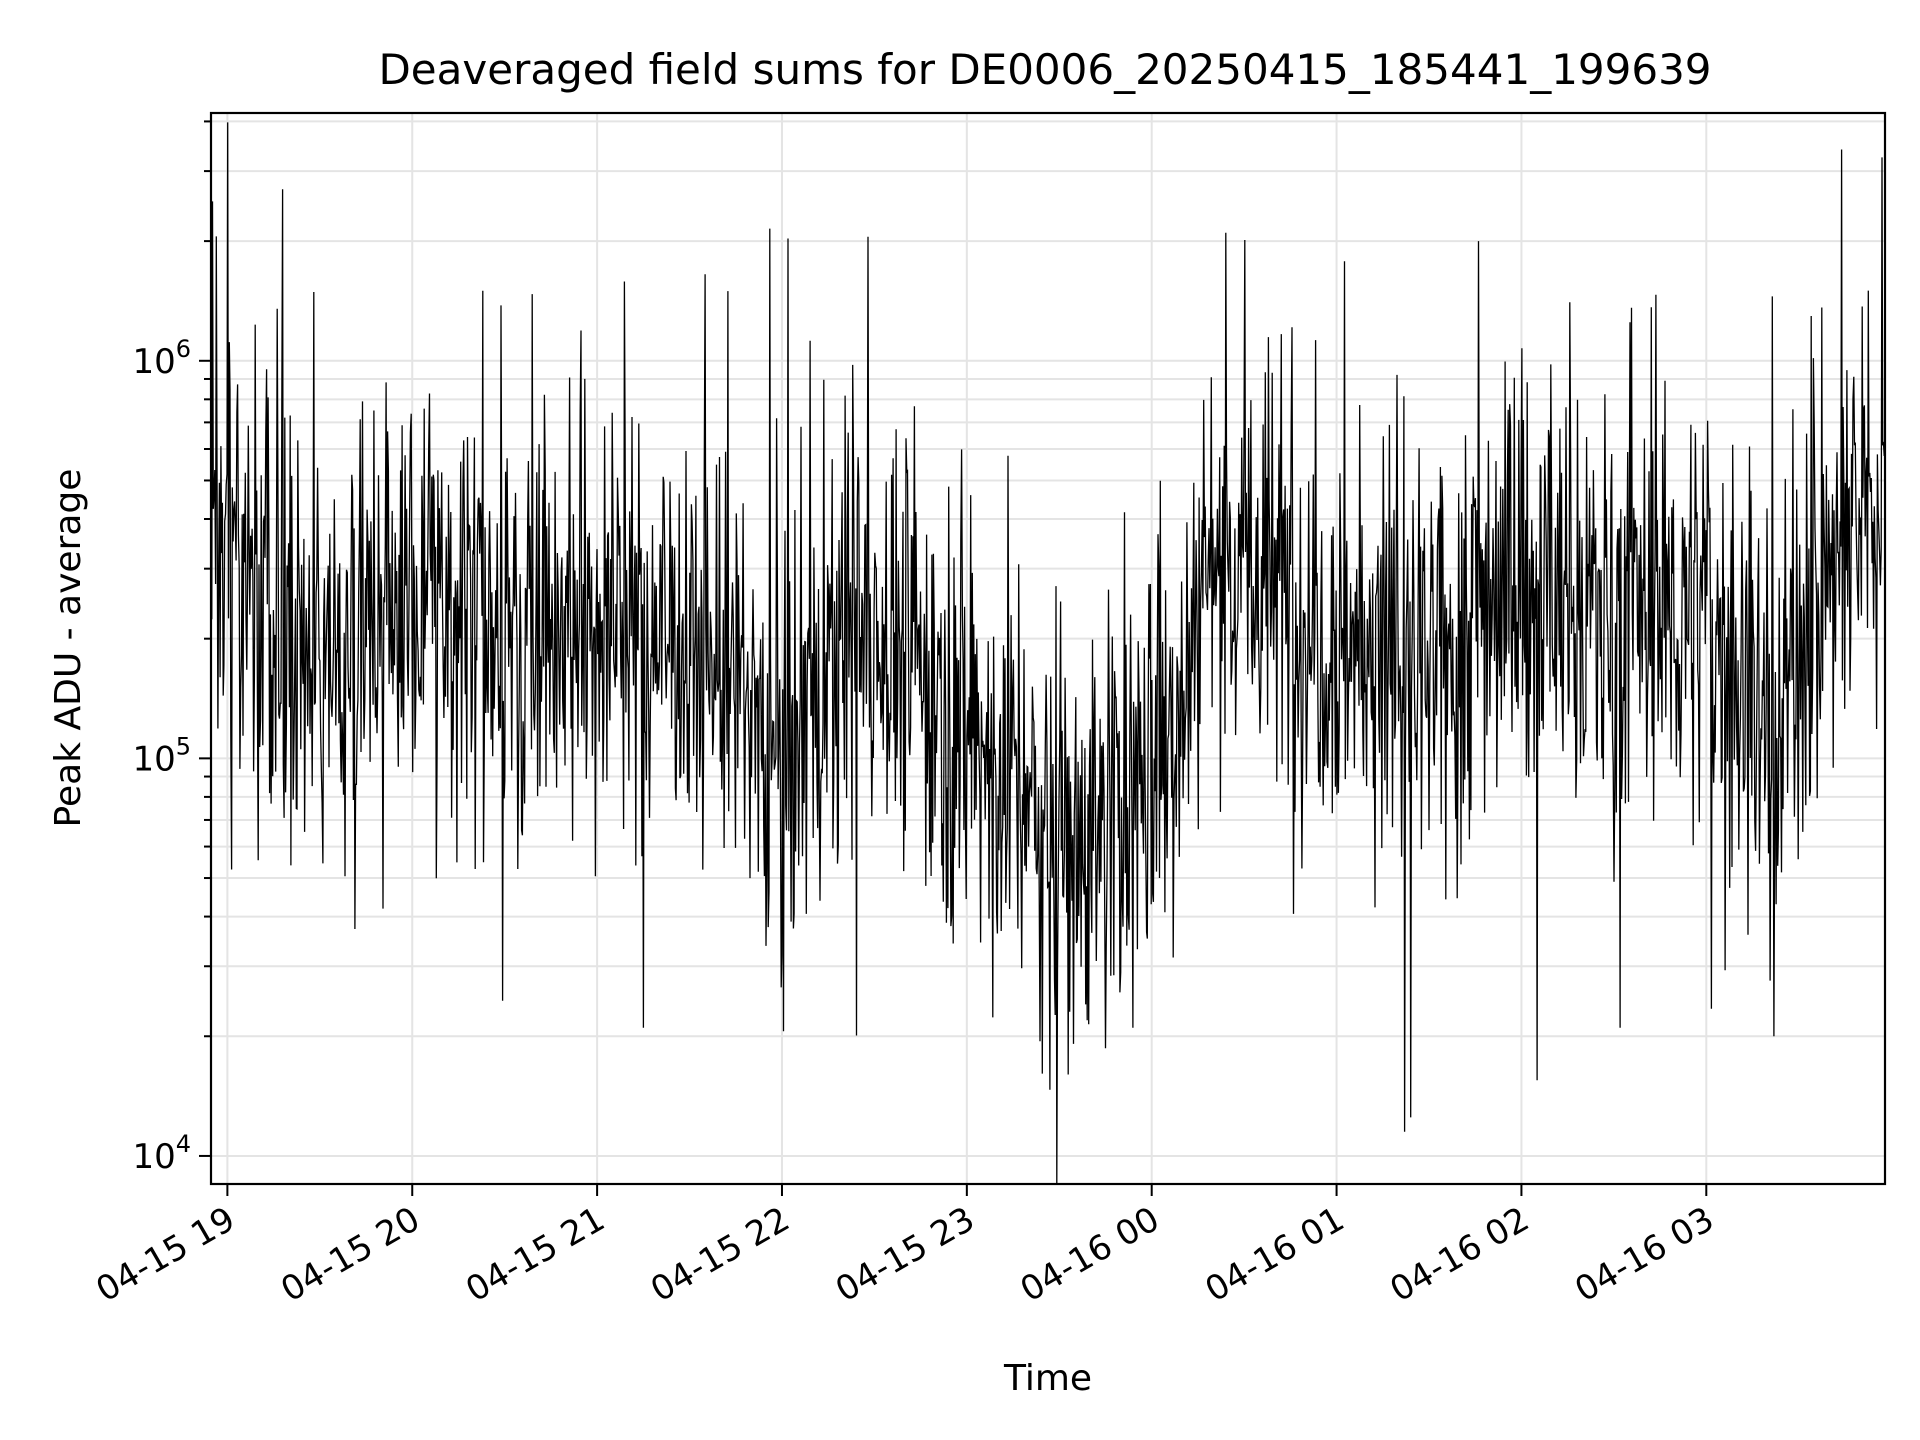 This screenshot has width=1920, height=1440. What do you see at coordinates (68, 648) in the screenshot?
I see `y-axis-label: Peak ADU - average` at bounding box center [68, 648].